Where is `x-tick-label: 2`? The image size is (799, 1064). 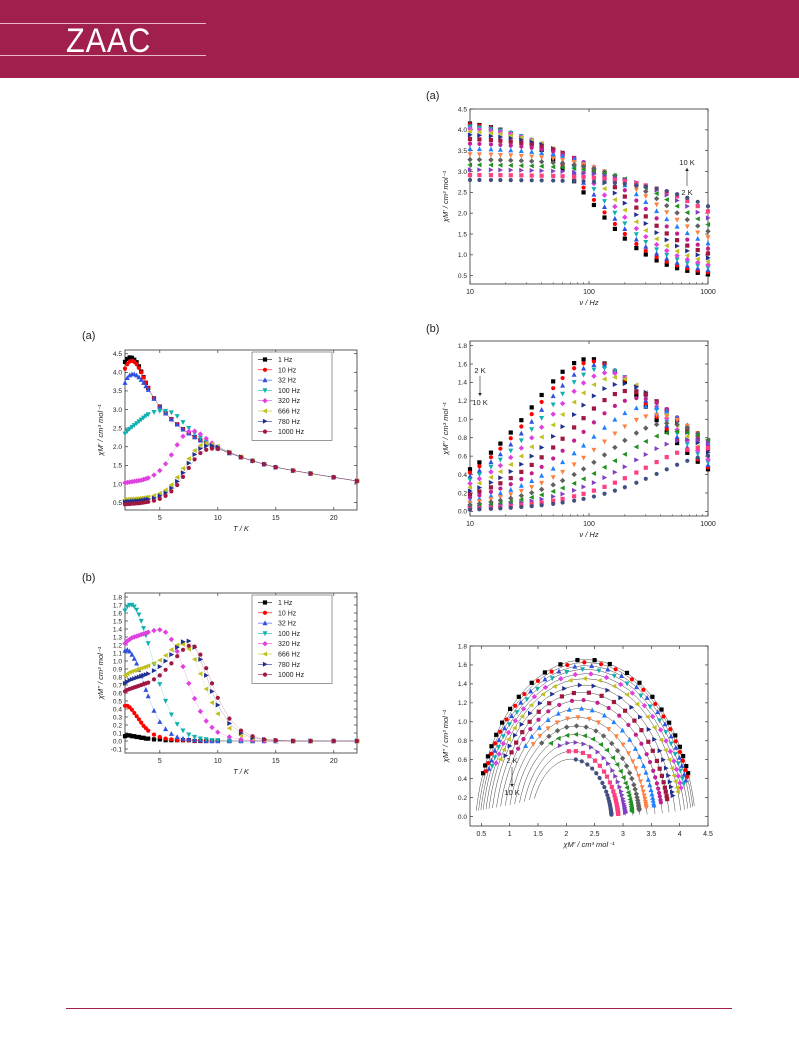 x-tick-label: 2 is located at coordinates (566, 834).